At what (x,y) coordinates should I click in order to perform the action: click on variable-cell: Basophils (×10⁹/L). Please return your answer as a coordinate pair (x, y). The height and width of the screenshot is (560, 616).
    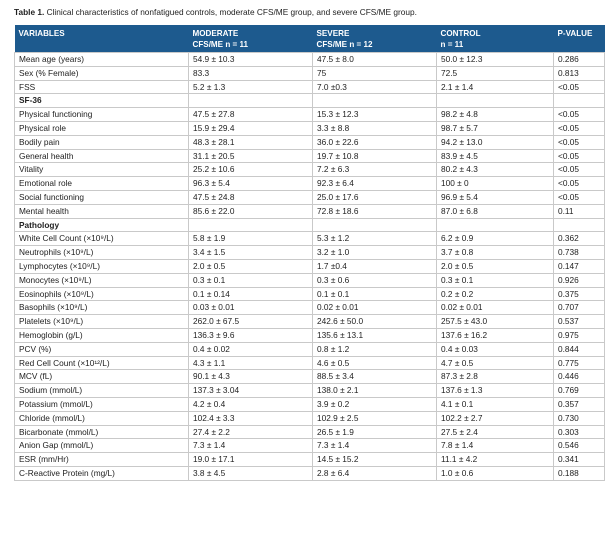
    Looking at the image, I should click on (101, 308).